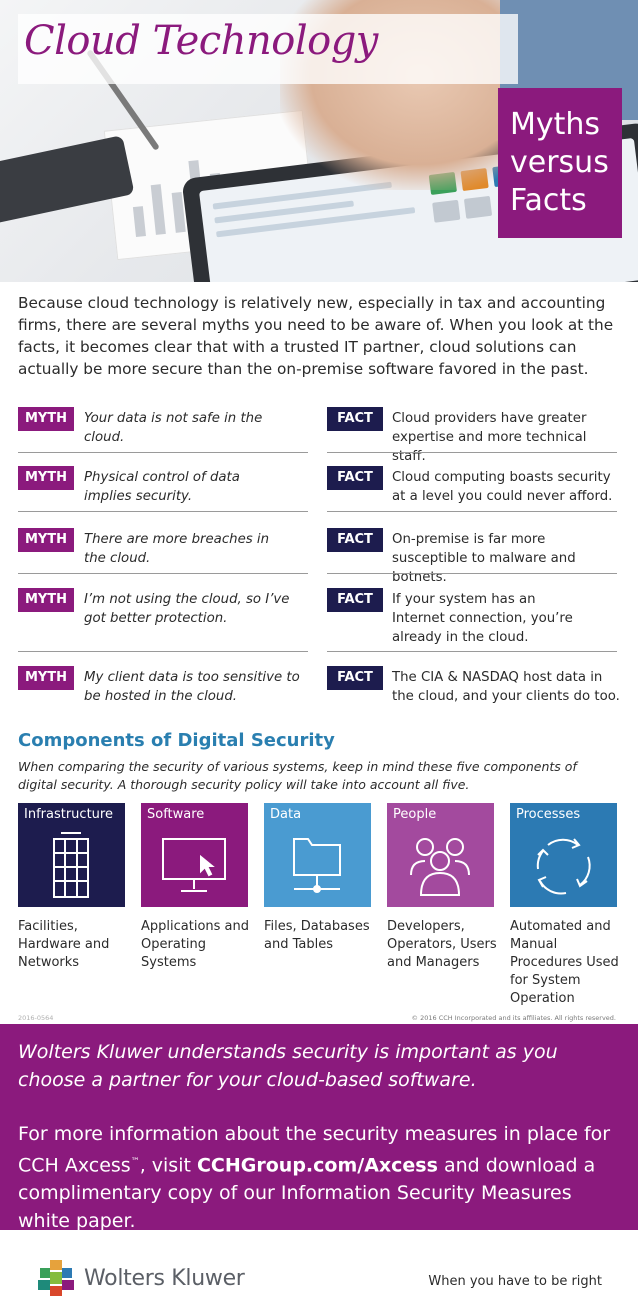 Image resolution: width=638 pixels, height=1316 pixels. I want to click on folder-network-icon, so click(317, 865).